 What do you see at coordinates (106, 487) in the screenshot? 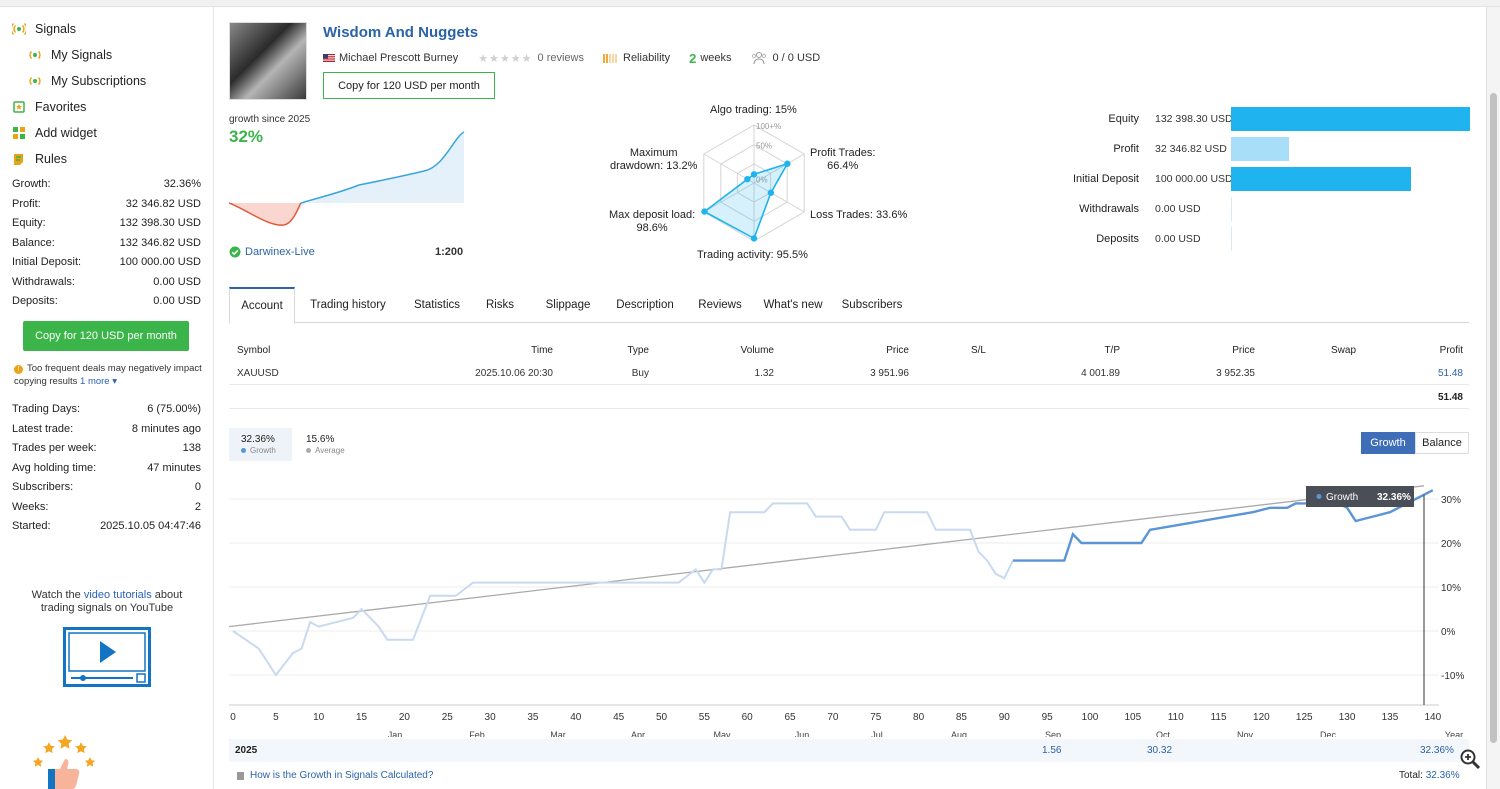
I see `stat-row: Subscribers: 0` at bounding box center [106, 487].